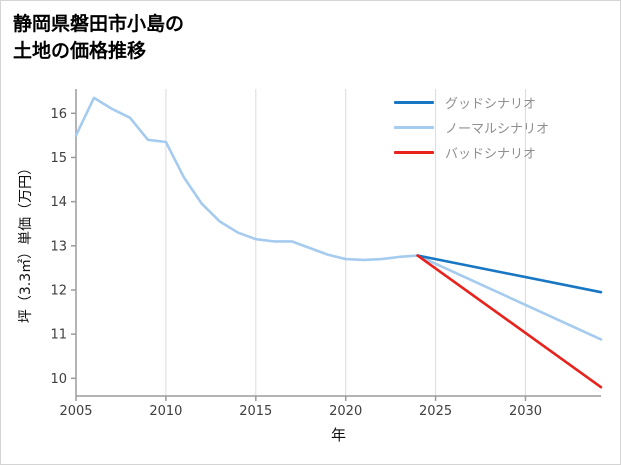 The width and height of the screenshot is (621, 465). I want to click on bad-scenario-line-swatch, so click(414, 152).